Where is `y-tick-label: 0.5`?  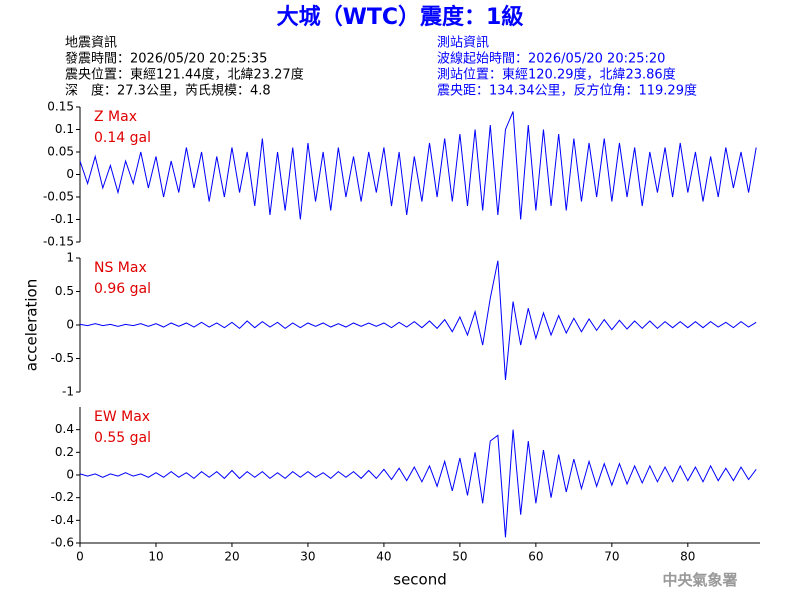
y-tick-label: 0.5 is located at coordinates (64, 291).